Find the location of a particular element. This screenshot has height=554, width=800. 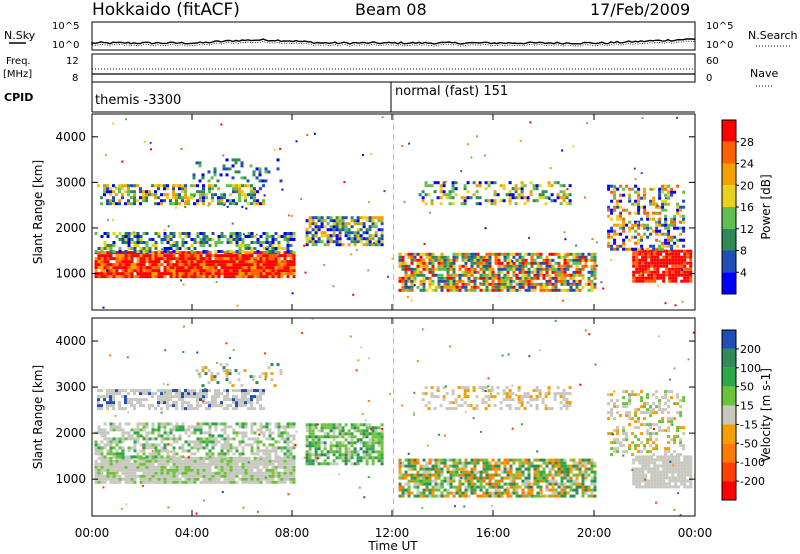

power-ytick-label: 3000 is located at coordinates (70, 182).